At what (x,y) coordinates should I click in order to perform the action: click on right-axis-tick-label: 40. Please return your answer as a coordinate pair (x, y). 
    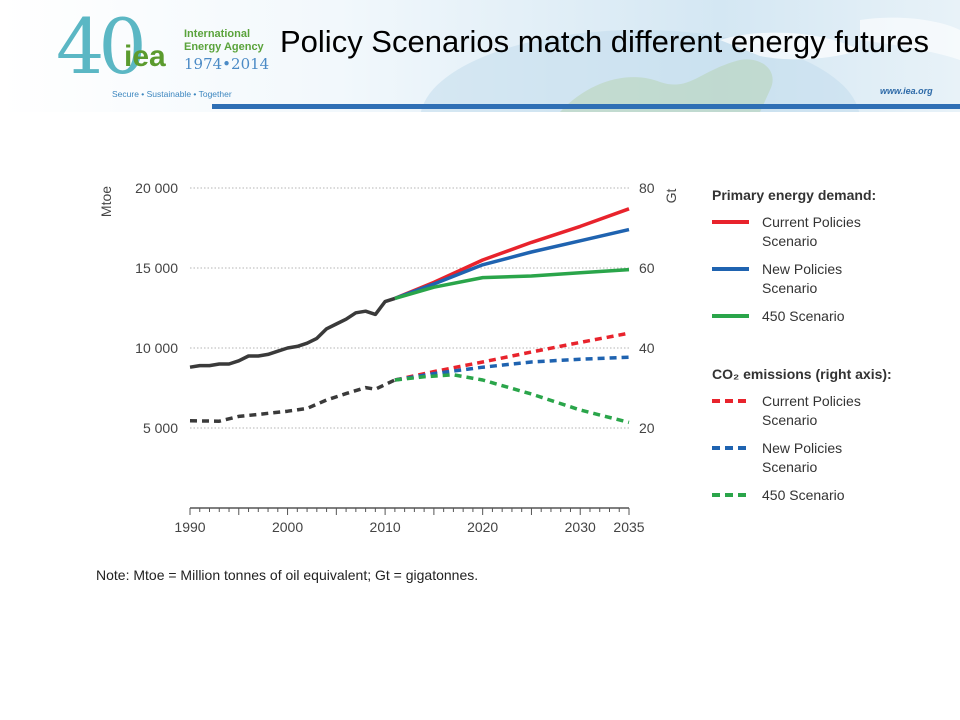
    Looking at the image, I should click on (647, 348).